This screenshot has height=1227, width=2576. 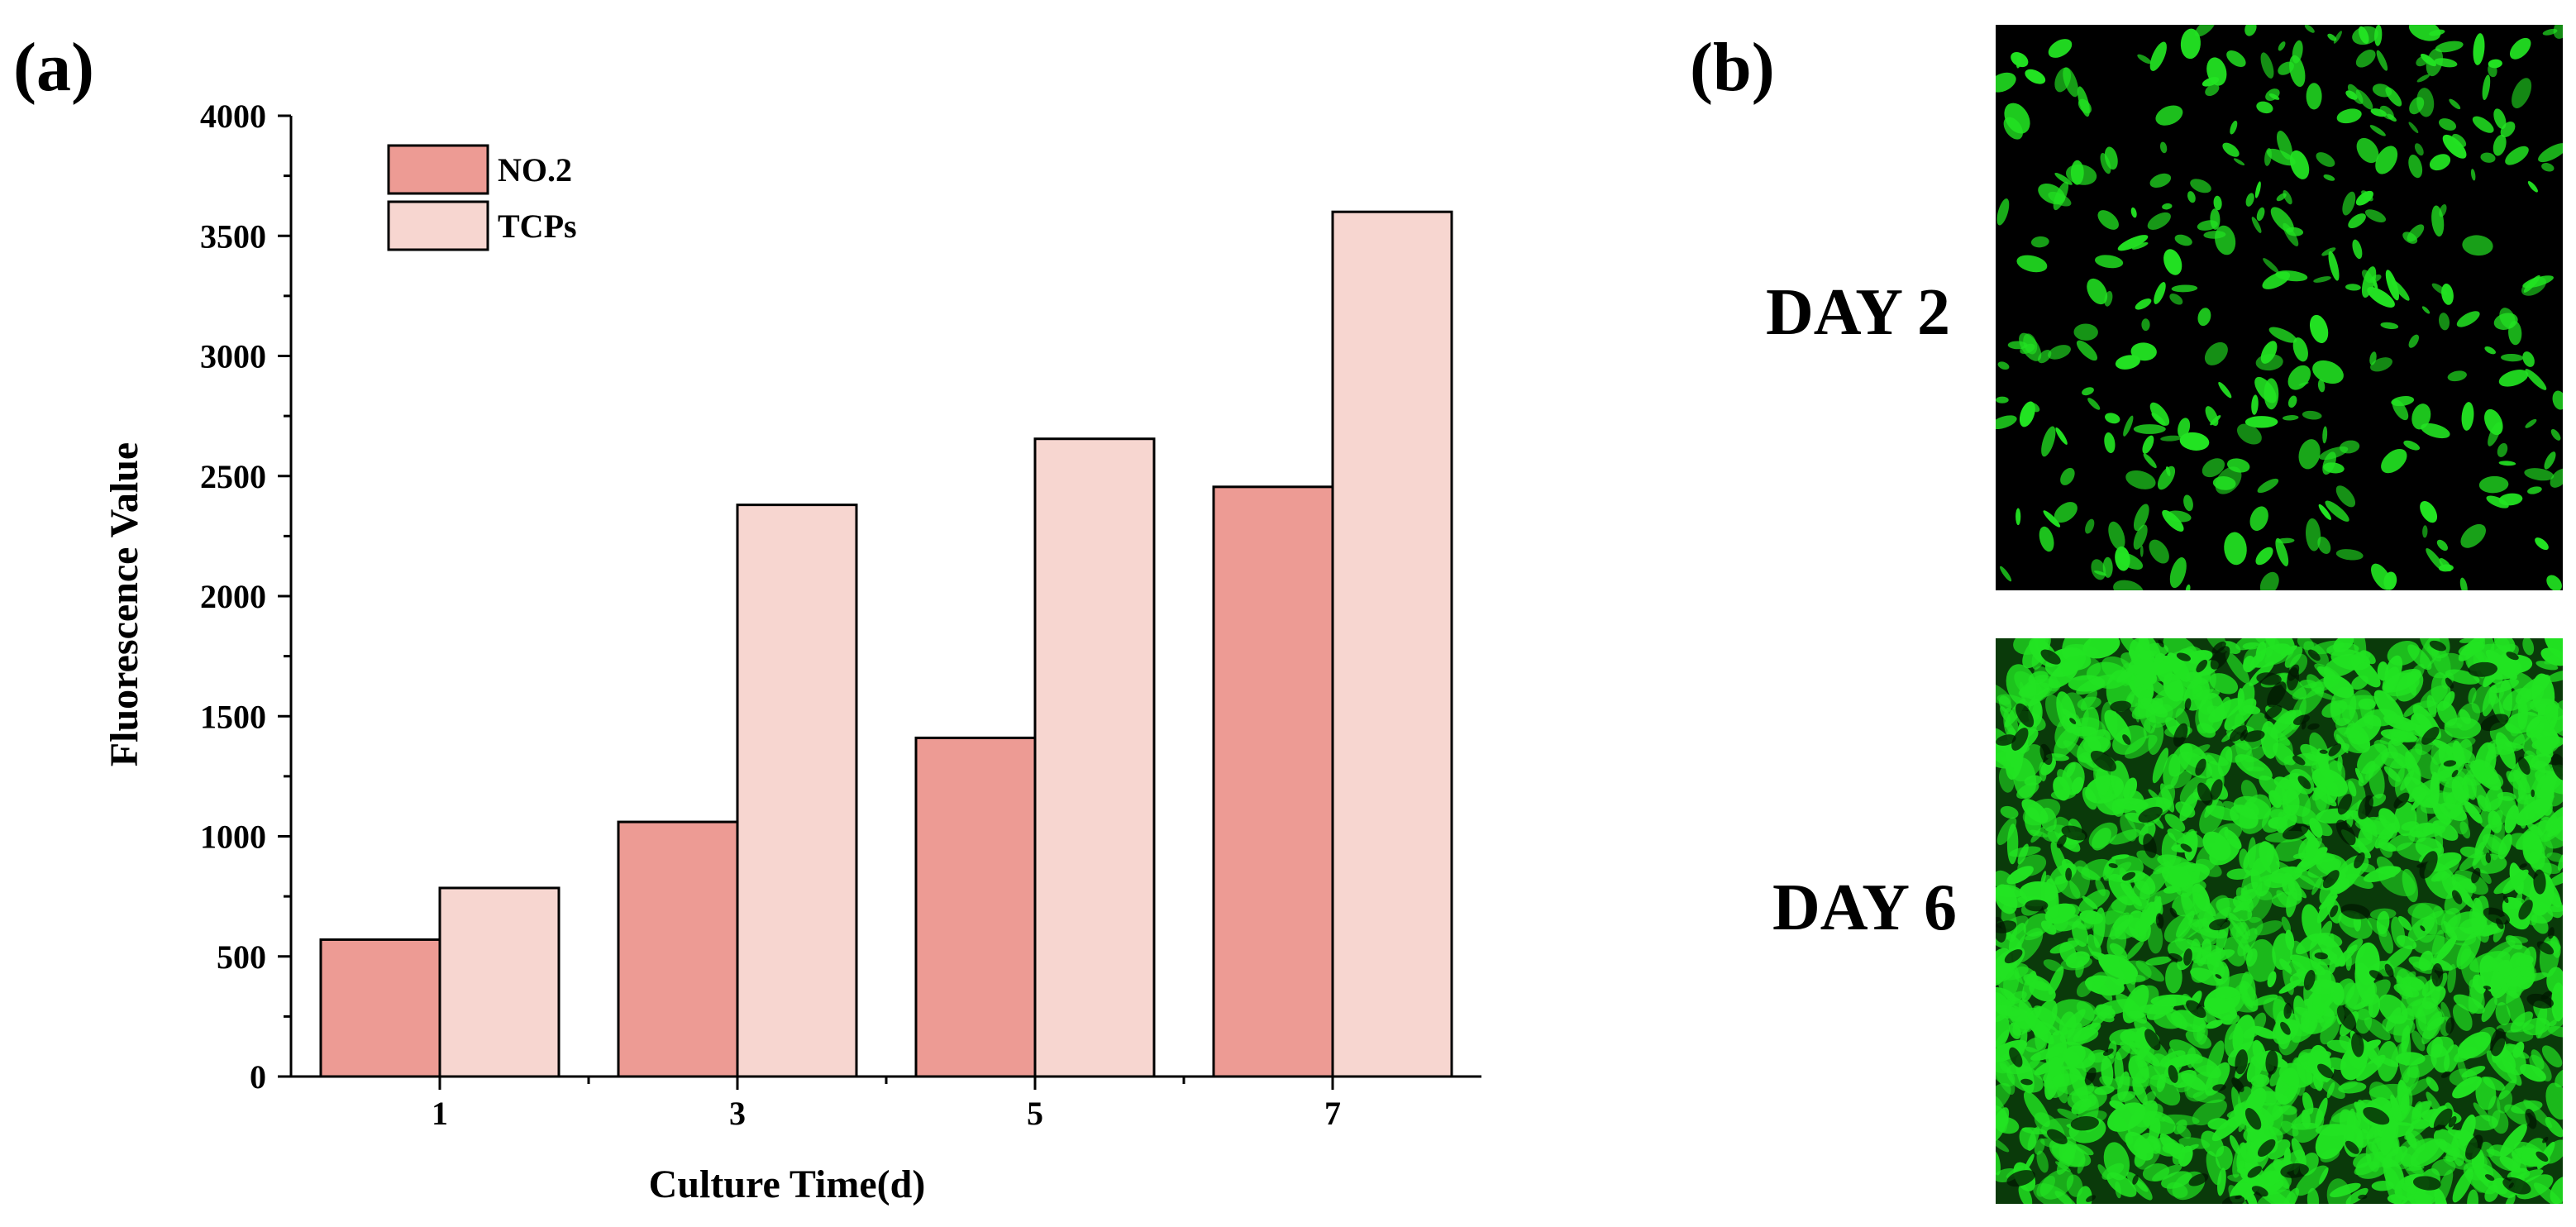 What do you see at coordinates (1859, 312) in the screenshot?
I see `day2-label: DAY 2` at bounding box center [1859, 312].